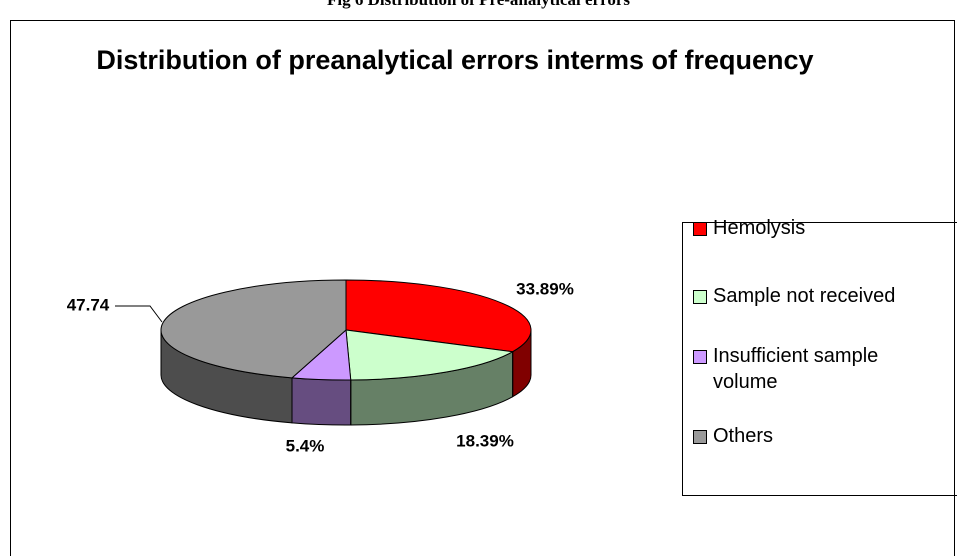 The image size is (957, 556). What do you see at coordinates (820, 228) in the screenshot?
I see `legend-item: Hemolysis` at bounding box center [820, 228].